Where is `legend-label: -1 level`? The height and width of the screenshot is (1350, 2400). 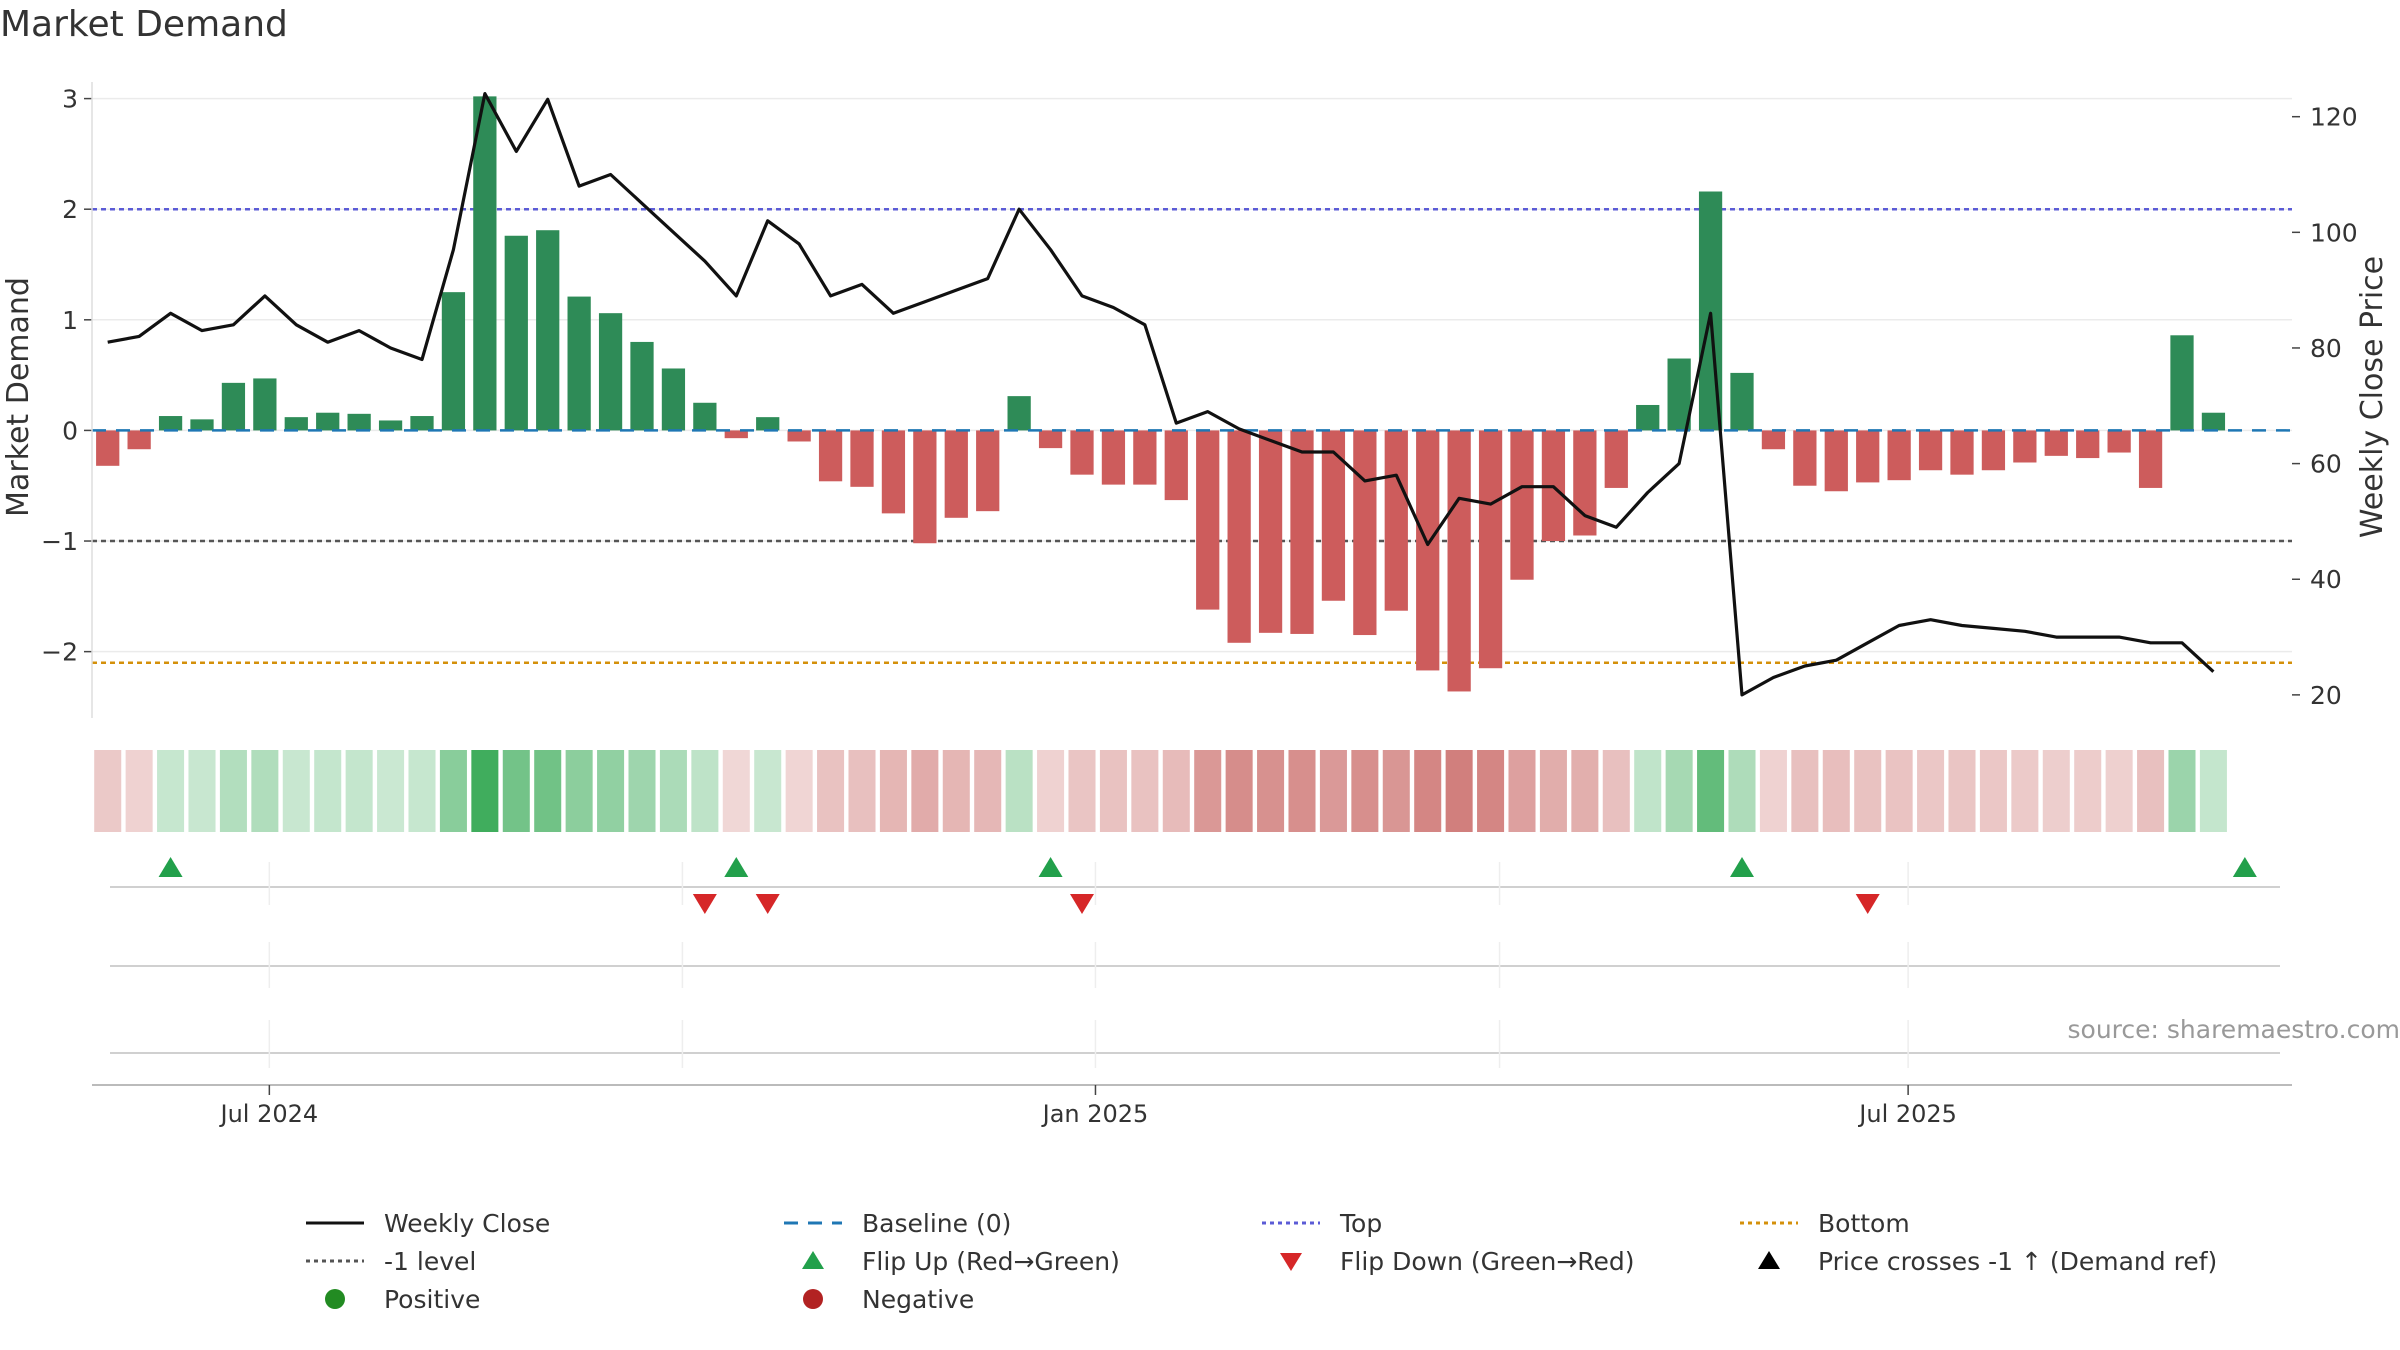 legend-label: -1 level is located at coordinates (430, 1261).